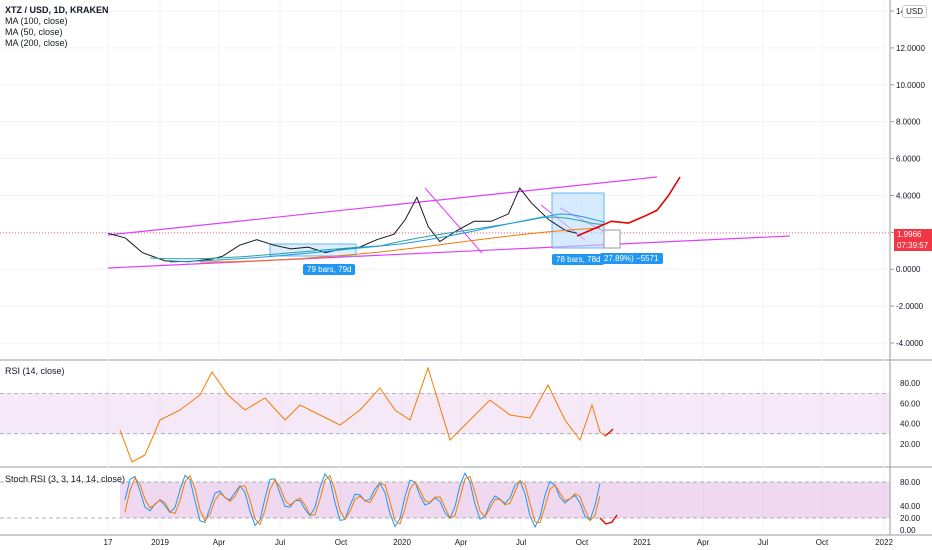 Image resolution: width=932 pixels, height=550 pixels. I want to click on rsi-label: RSI (14, close), so click(35, 371).